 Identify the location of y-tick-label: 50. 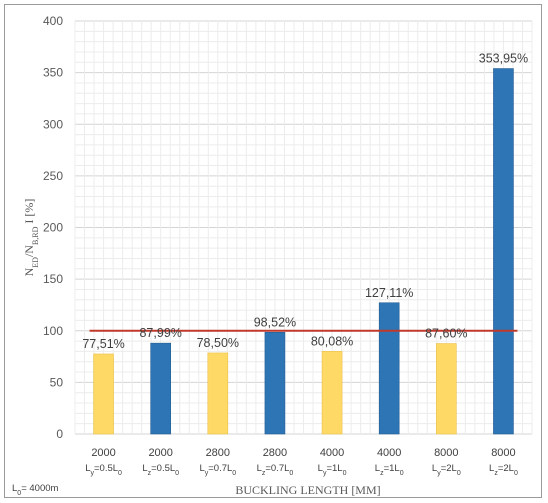
(57, 382).